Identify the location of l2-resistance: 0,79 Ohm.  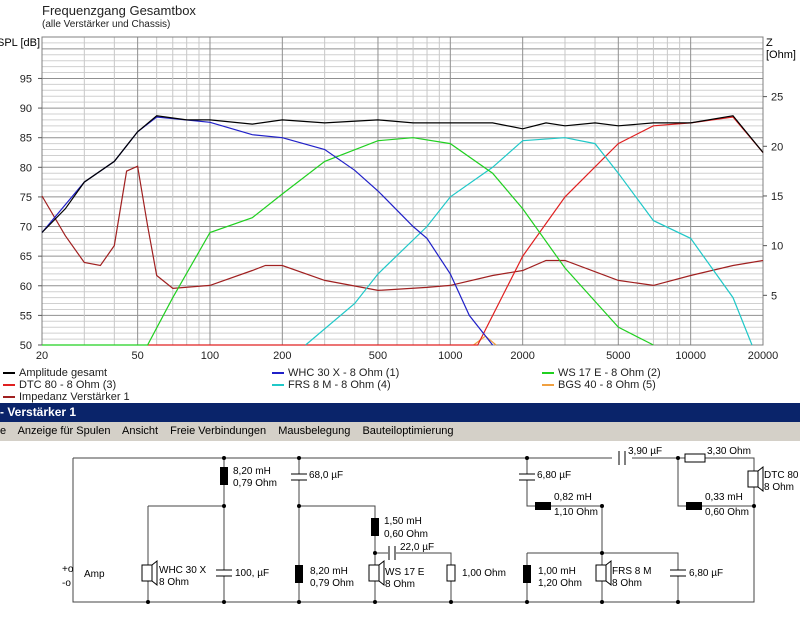
(332, 583).